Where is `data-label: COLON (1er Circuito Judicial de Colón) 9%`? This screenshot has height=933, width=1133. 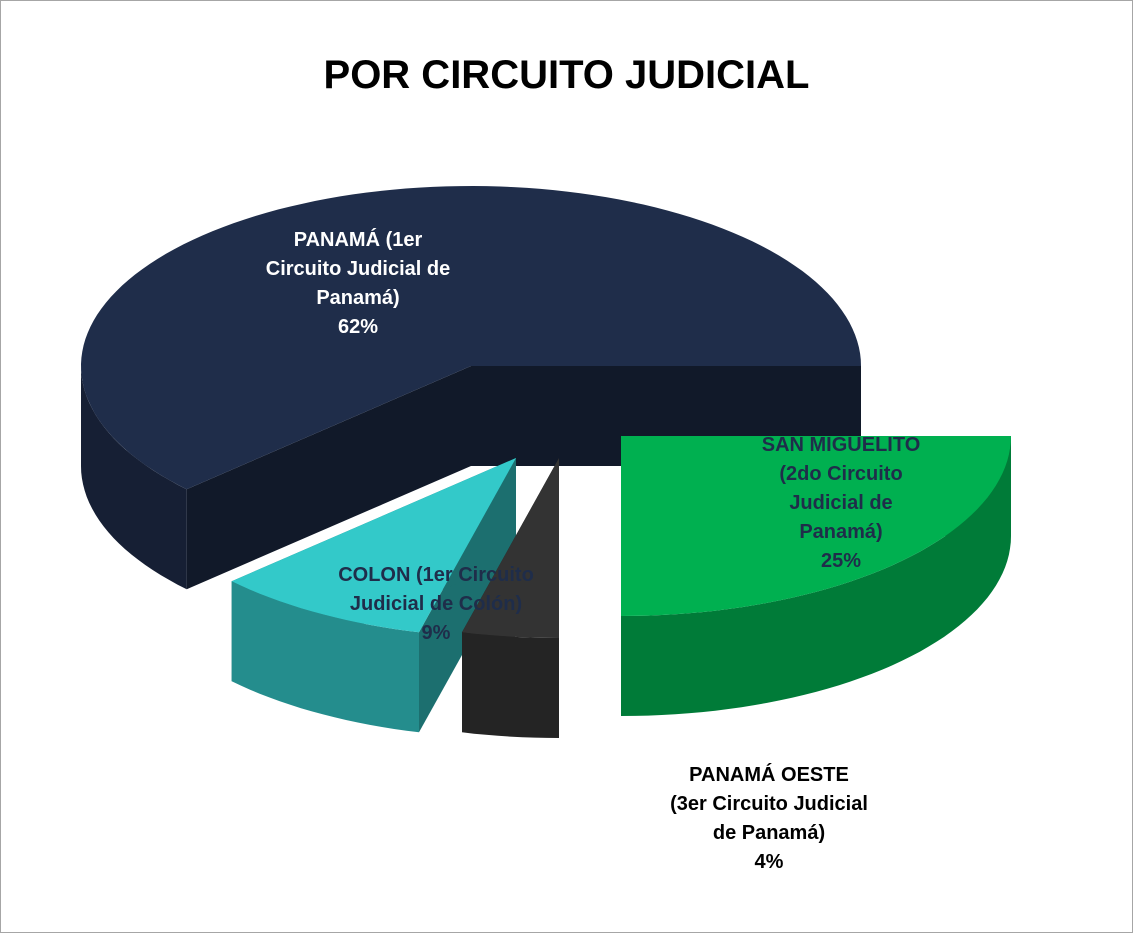
data-label: COLON (1er Circuito Judicial de Colón) 9% is located at coordinates (436, 604).